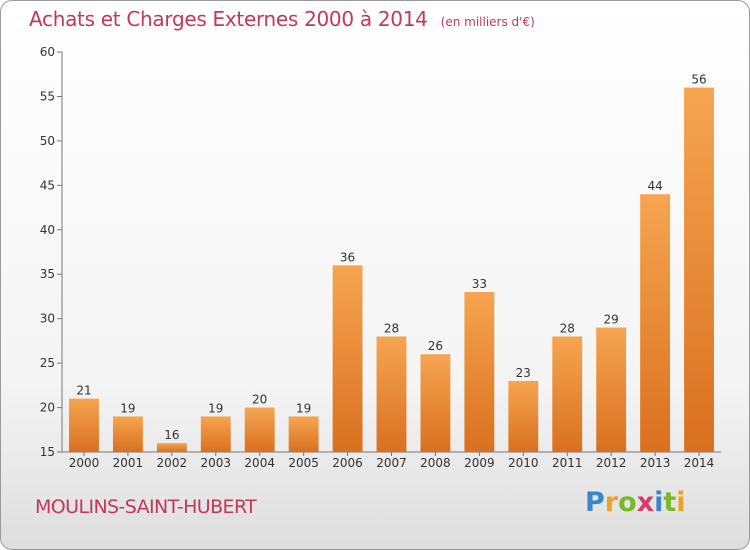  I want to click on bar-value-label: 16, so click(171, 435).